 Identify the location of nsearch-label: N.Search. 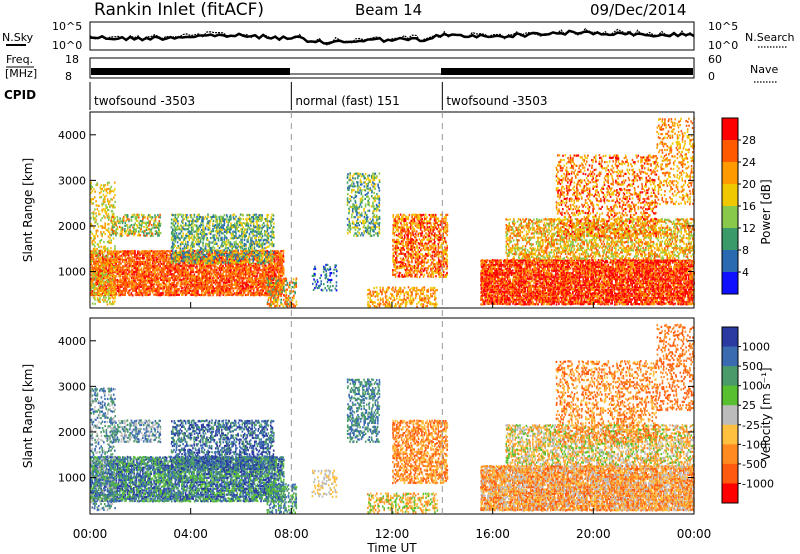
(770, 37).